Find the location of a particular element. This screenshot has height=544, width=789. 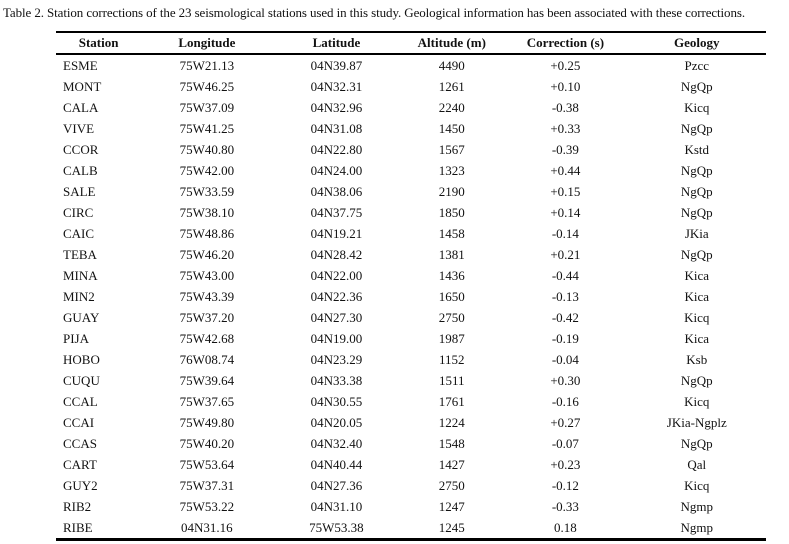

cell-correction: -0.14 is located at coordinates (565, 233).